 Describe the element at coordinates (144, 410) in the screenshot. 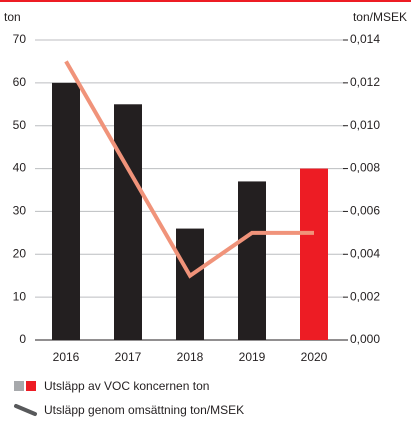

I see `legend-label: Utsläpp genom omsättning ton/MSEK` at that location.